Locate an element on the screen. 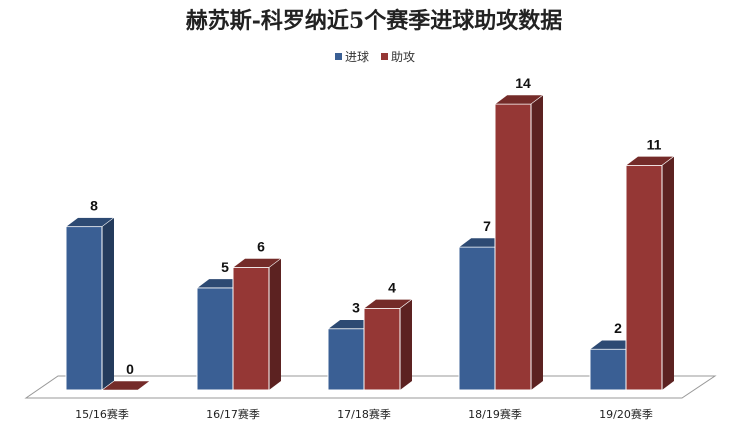 The height and width of the screenshot is (431, 748). data-label-assists-2: 4 is located at coordinates (392, 287).